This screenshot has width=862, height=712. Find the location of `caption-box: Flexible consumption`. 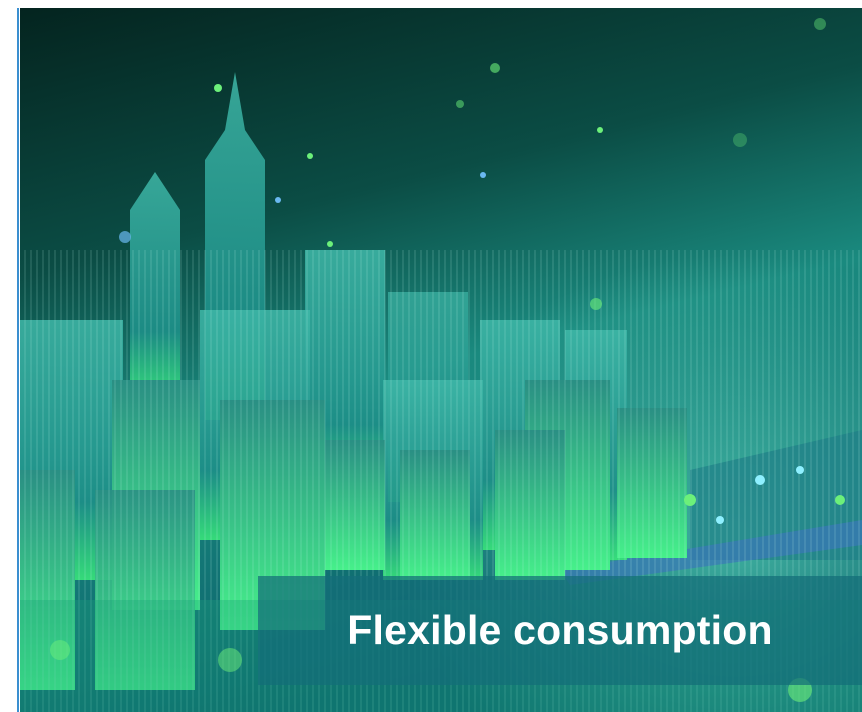

caption-box: Flexible consumption is located at coordinates (560, 630).